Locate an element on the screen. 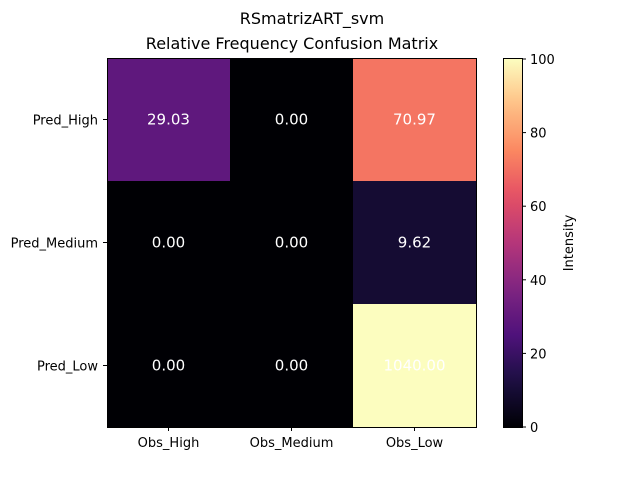 The width and height of the screenshot is (640, 484). y-tick-label: Pred_Medium is located at coordinates (54, 244).